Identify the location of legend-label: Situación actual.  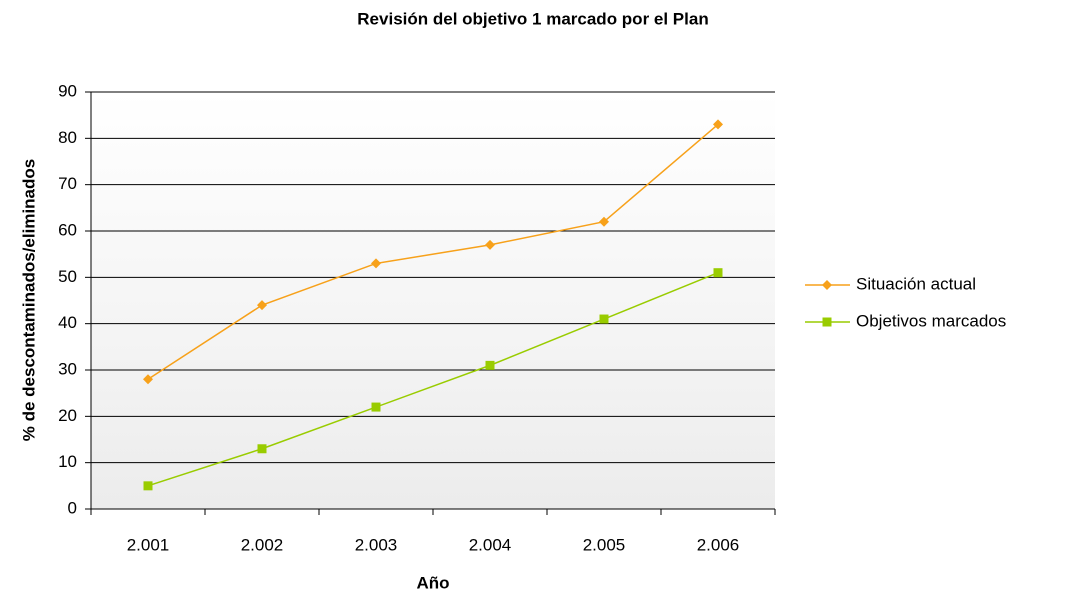
(916, 283).